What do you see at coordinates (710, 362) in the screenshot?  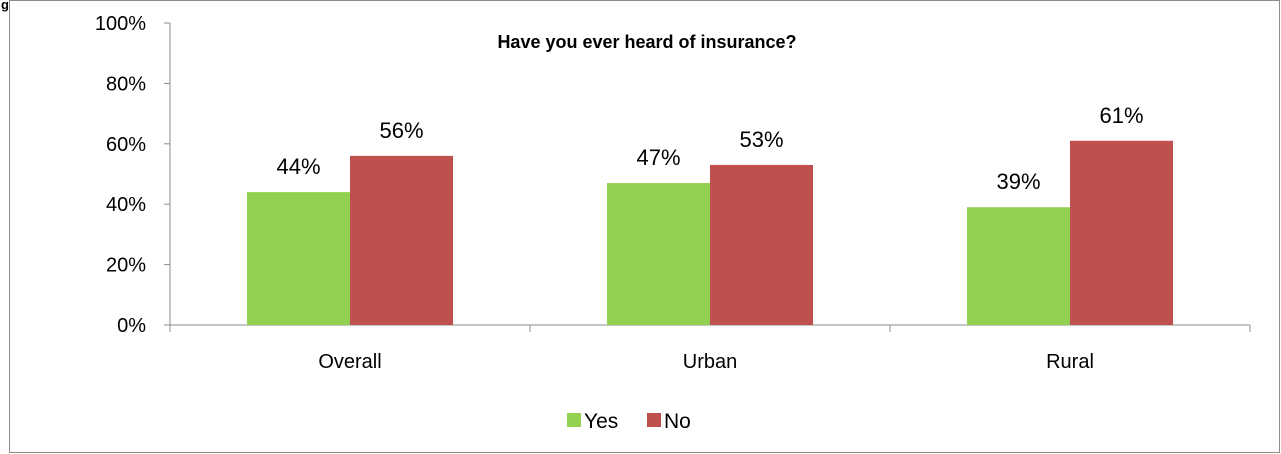 I see `x-category-label: Urban` at bounding box center [710, 362].